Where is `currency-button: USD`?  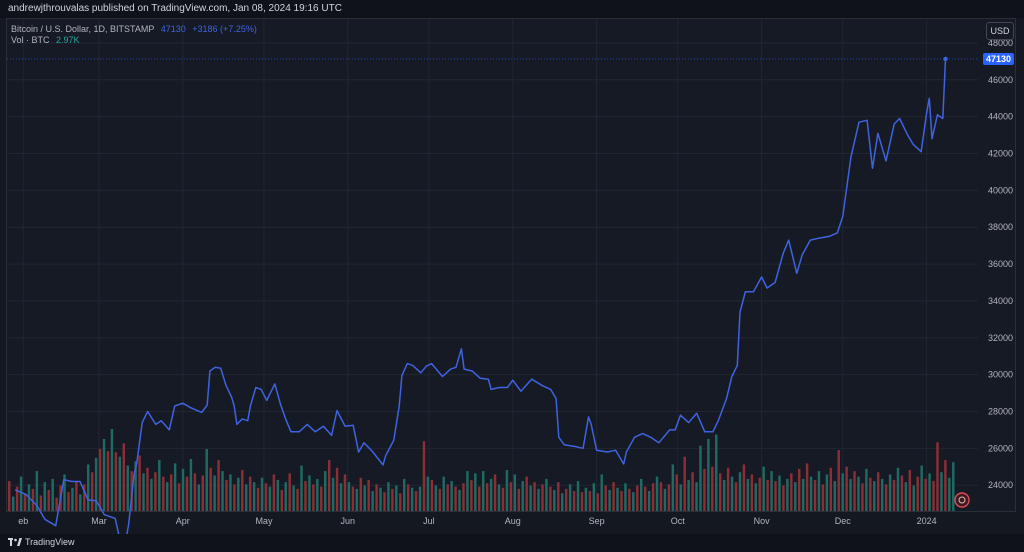 currency-button: USD is located at coordinates (1000, 31).